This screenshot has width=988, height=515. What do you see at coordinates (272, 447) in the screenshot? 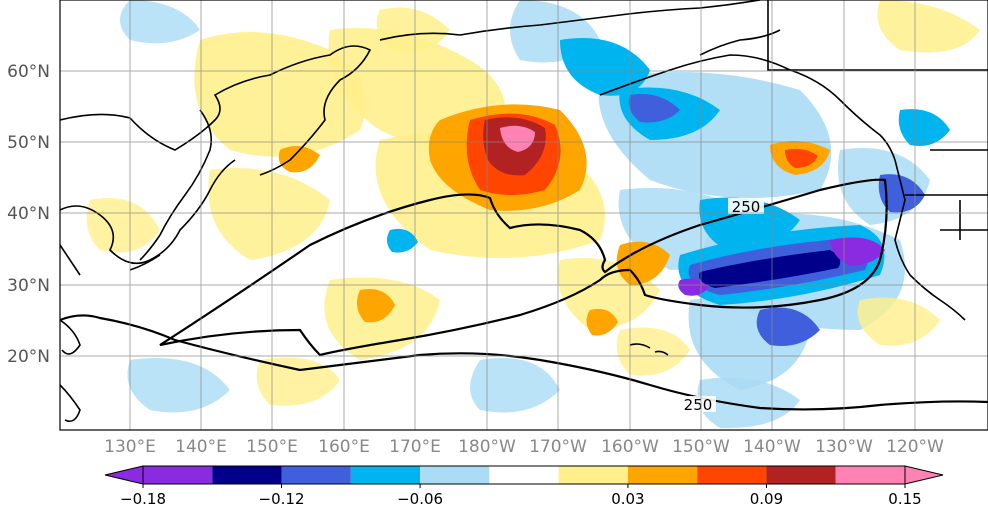
I see `lon-label: 150°E` at bounding box center [272, 447].